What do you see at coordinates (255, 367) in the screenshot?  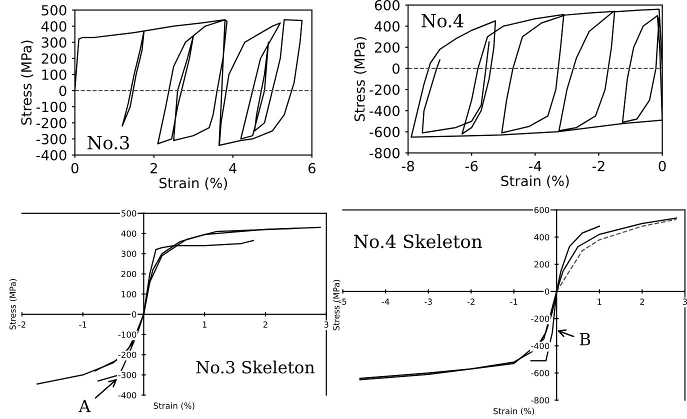 I see `annotation: No.3 Skeleton` at bounding box center [255, 367].